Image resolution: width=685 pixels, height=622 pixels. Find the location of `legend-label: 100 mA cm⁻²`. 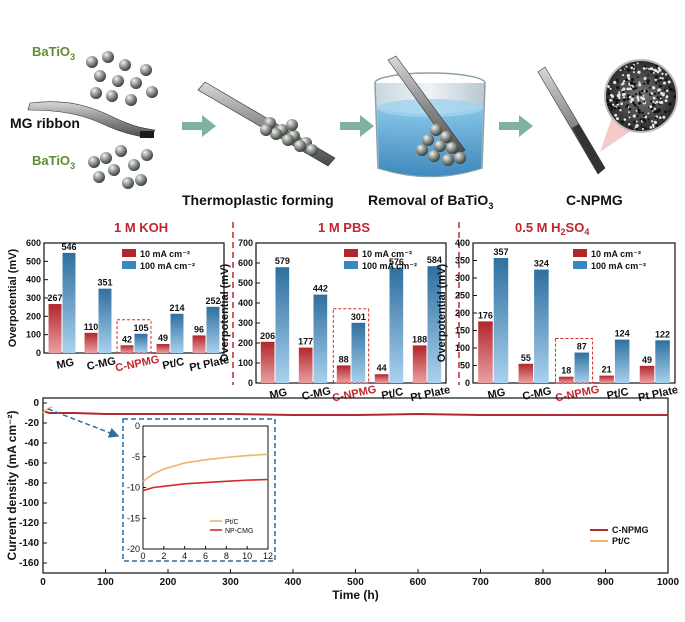

legend-label: 100 mA cm⁻² is located at coordinates (167, 266).